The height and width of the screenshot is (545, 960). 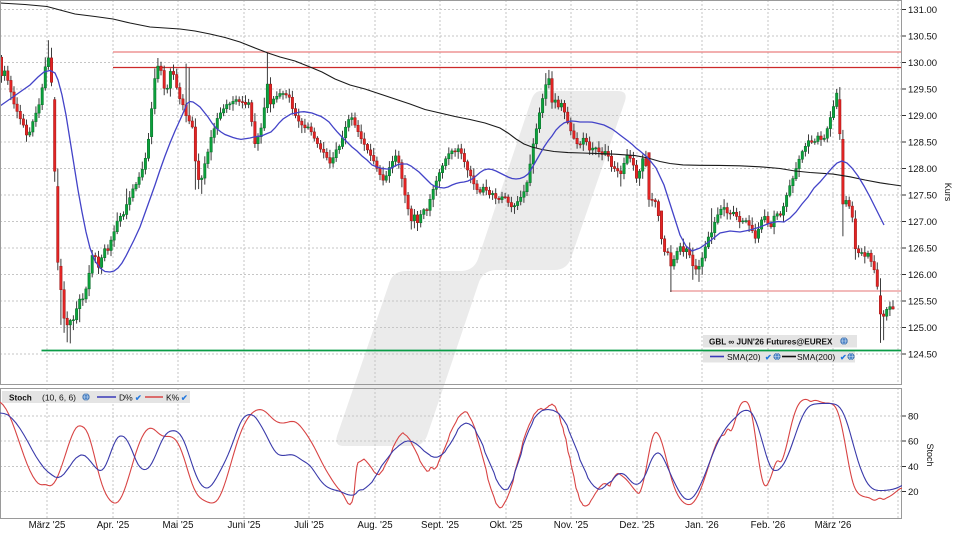 I want to click on svg-text: 126.50, so click(x=922, y=249).